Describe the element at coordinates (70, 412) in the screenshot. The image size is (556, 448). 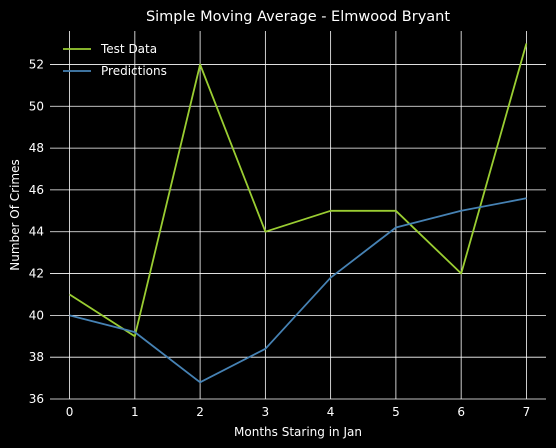
I see `x-tick-label: 0` at that location.